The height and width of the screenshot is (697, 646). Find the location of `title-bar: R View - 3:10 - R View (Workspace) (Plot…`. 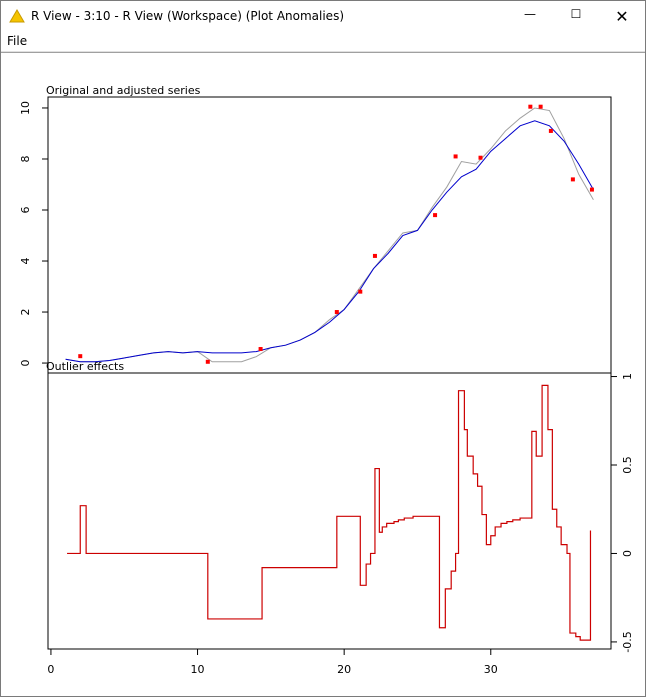

title-bar: R View - 3:10 - R View (Workspace) (Plot… is located at coordinates (323, 16).